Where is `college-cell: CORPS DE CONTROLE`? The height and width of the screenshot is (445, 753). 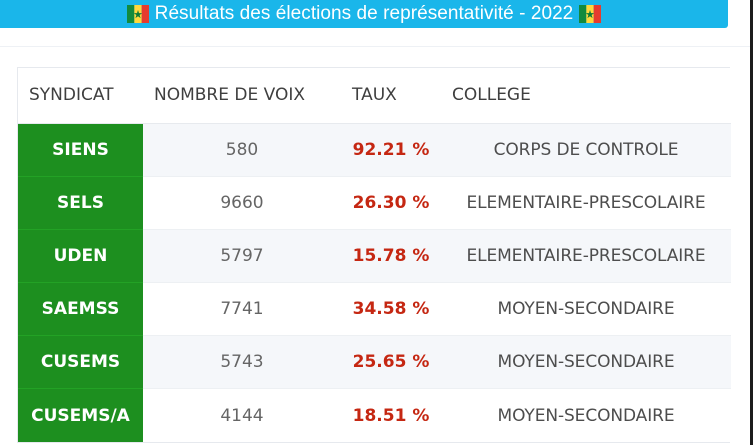 college-cell: CORPS DE CONTROLE is located at coordinates (586, 149).